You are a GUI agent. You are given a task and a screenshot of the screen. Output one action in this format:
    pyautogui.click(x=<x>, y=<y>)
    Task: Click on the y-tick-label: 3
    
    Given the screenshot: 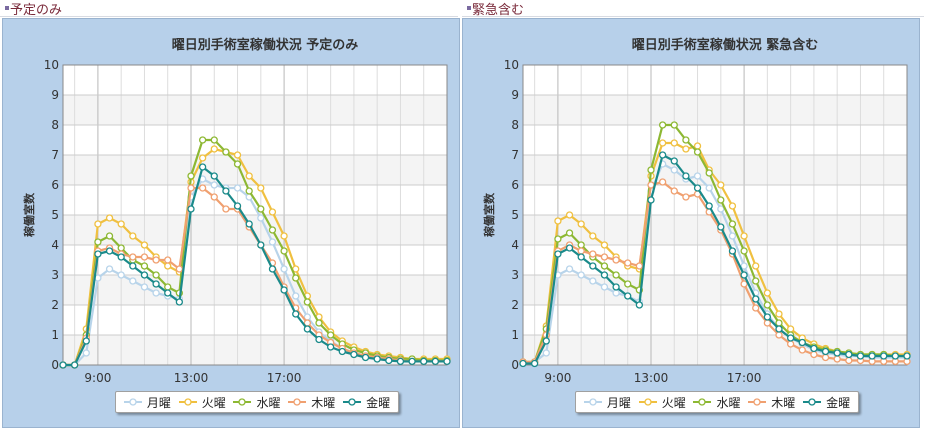 What is the action you would take?
    pyautogui.click(x=515, y=275)
    